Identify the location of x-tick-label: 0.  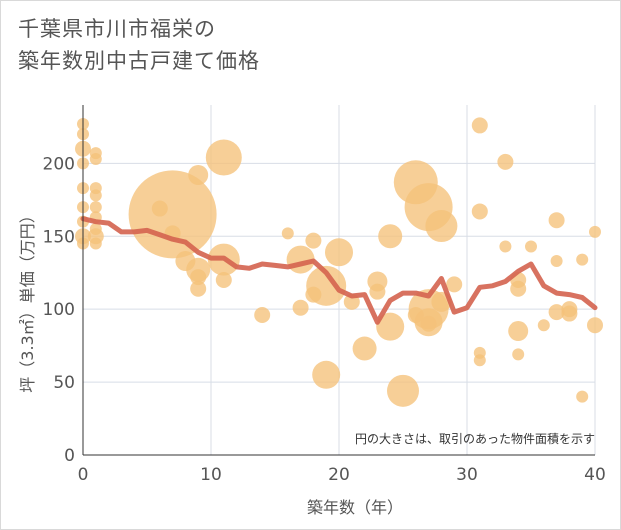
(83, 475).